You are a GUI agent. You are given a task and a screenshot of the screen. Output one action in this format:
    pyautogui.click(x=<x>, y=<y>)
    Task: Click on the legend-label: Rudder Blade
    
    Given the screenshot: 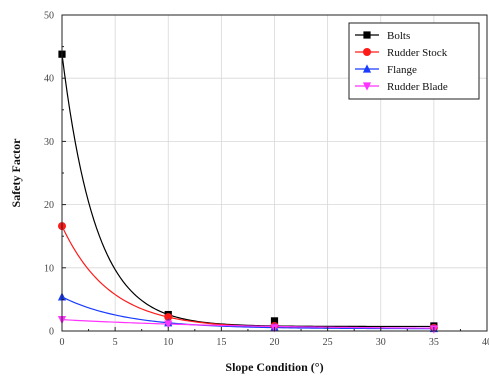 What is the action you would take?
    pyautogui.click(x=417, y=87)
    